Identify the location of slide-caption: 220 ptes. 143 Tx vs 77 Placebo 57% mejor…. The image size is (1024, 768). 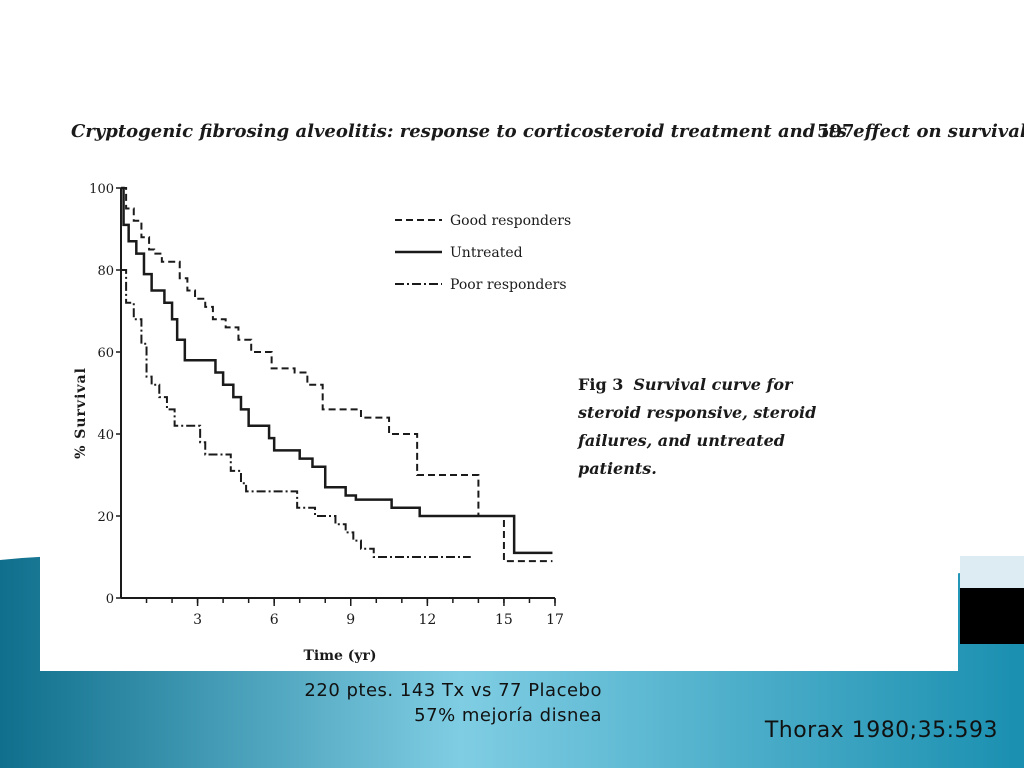
(453, 703).